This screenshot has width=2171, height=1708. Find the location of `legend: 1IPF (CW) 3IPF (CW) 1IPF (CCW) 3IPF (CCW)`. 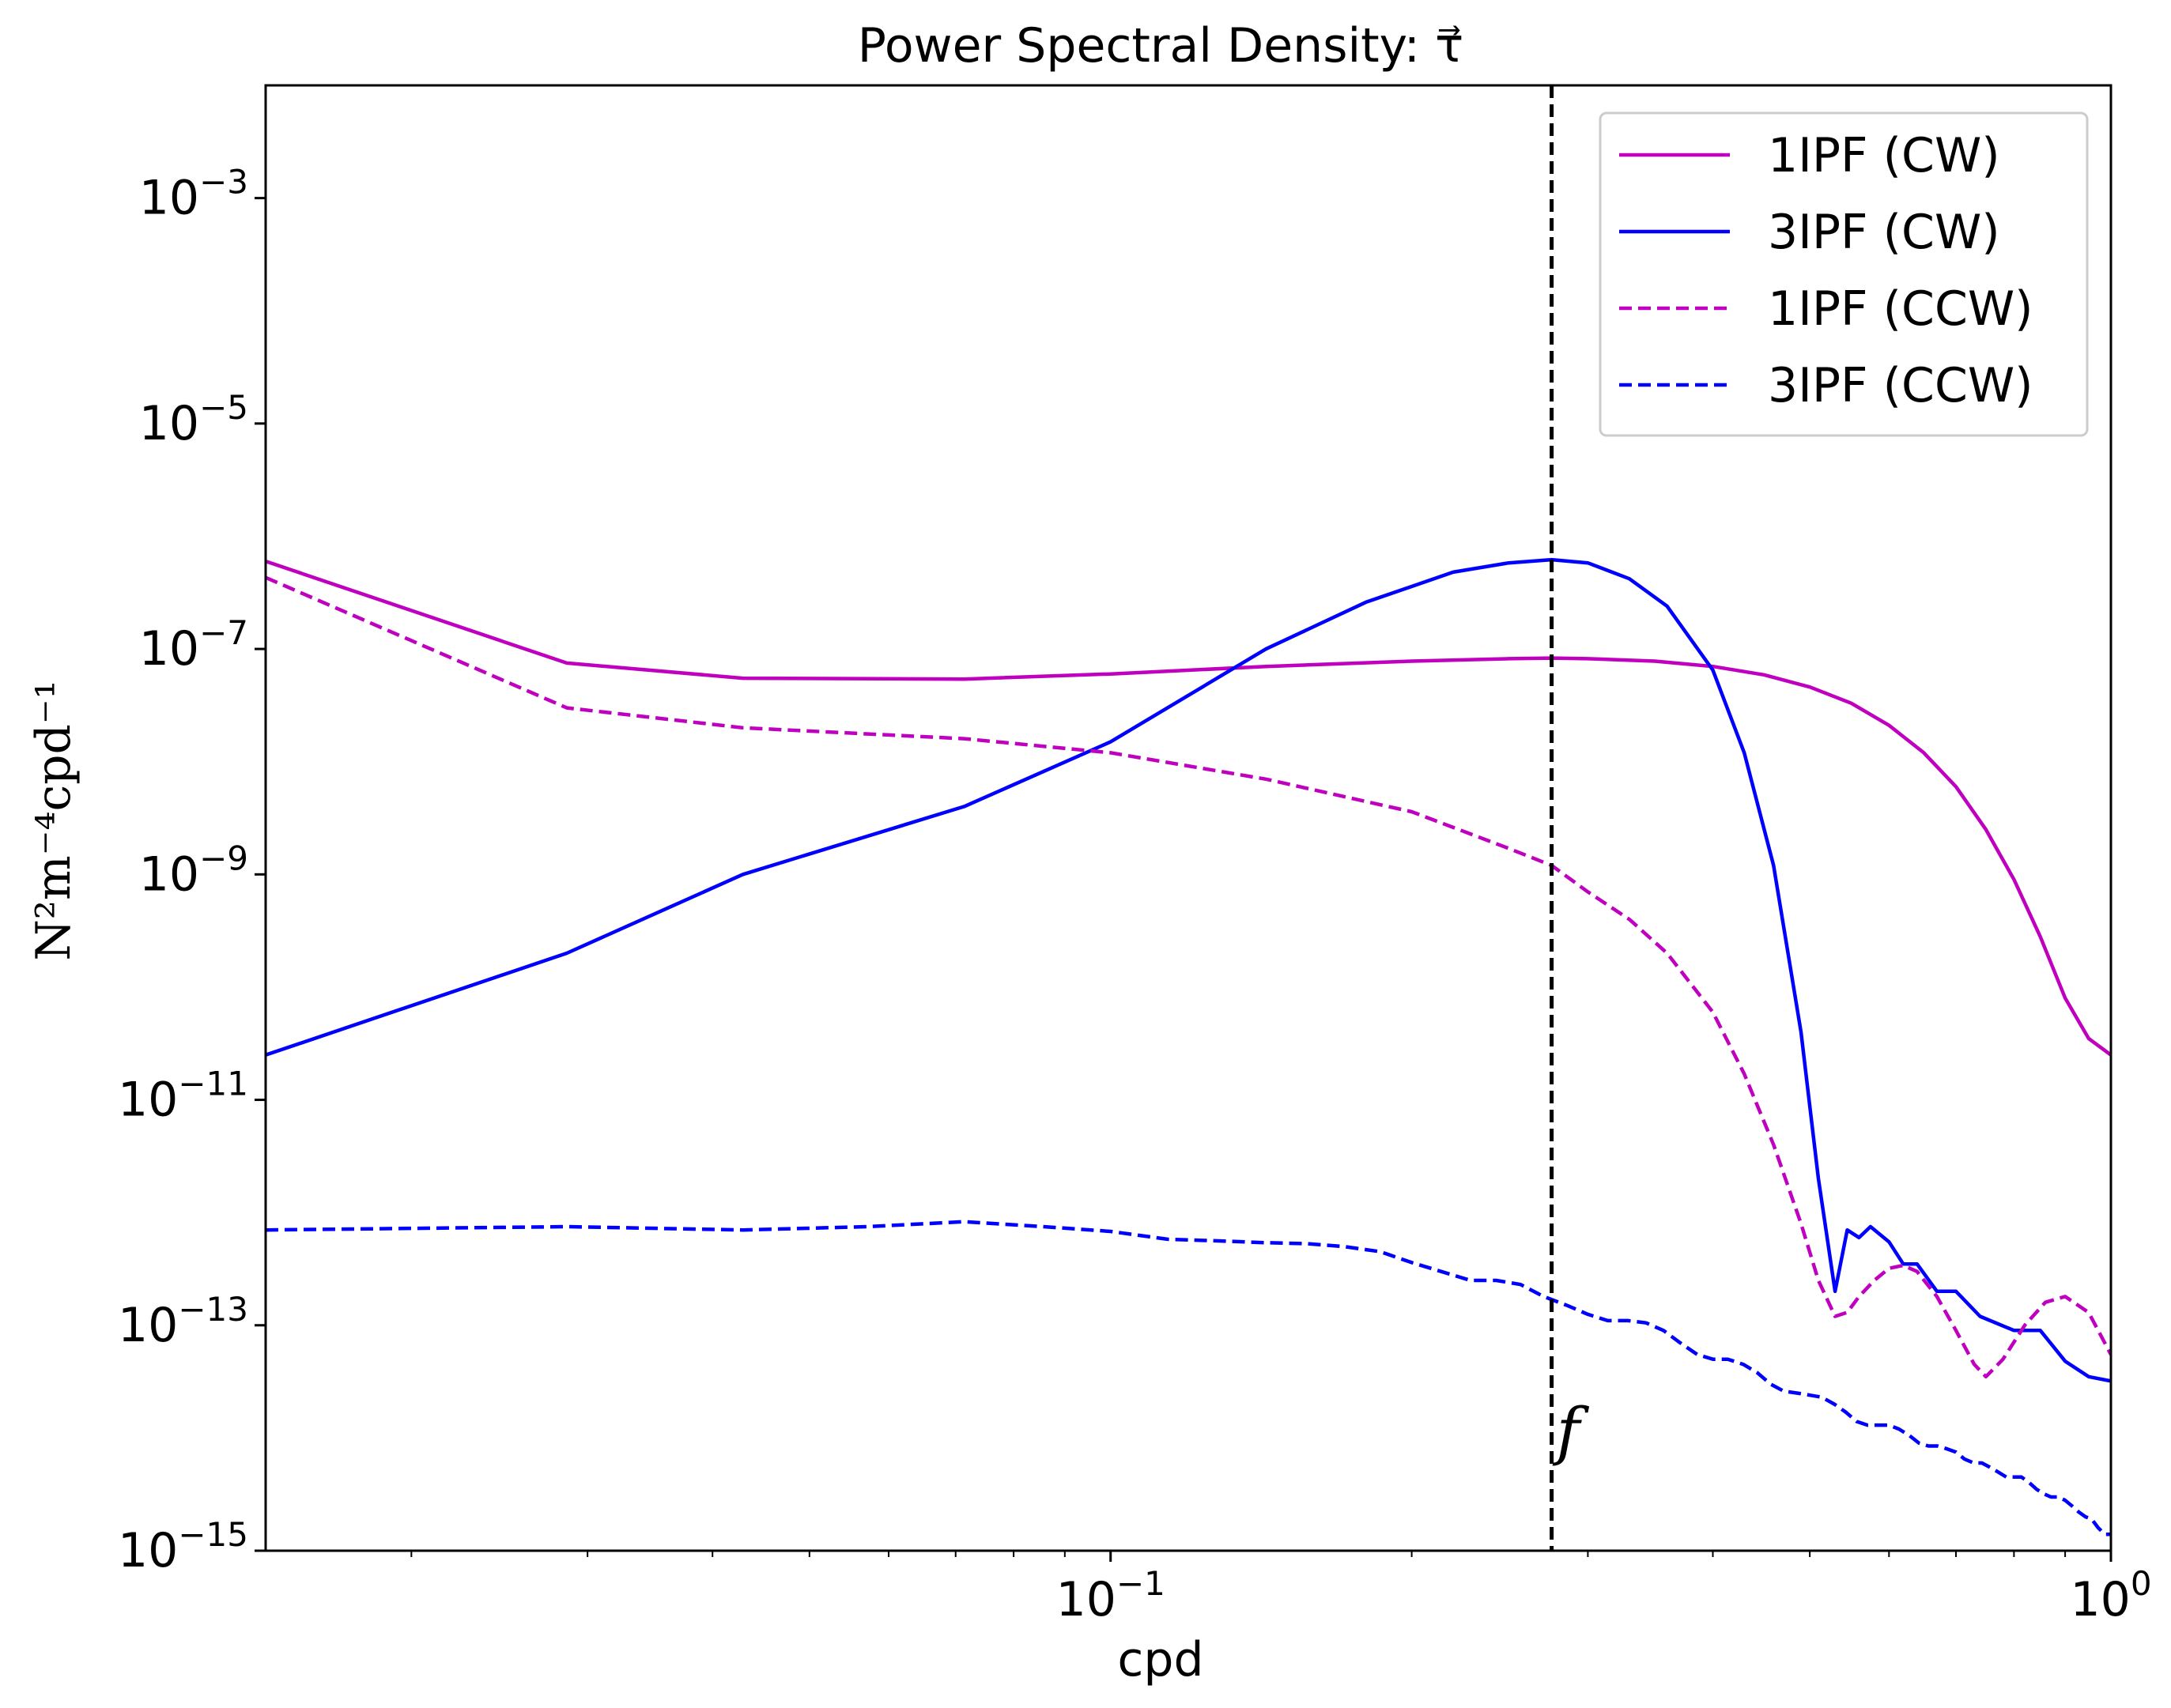

legend: 1IPF (CW) 3IPF (CW) 1IPF (CCW) 3IPF (CCW) is located at coordinates (1844, 274).